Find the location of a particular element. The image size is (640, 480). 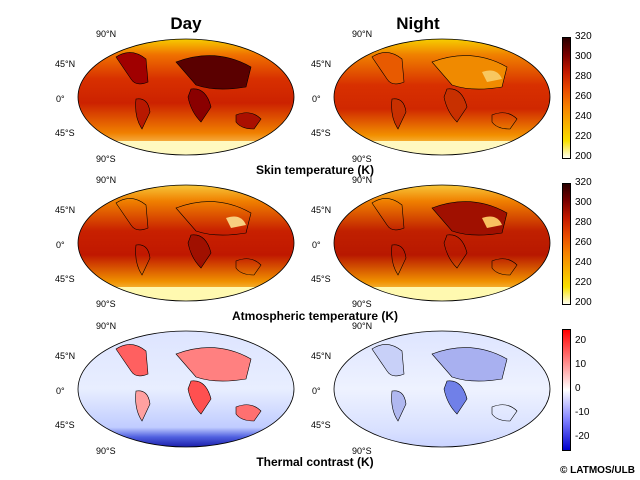

skin-colorbar is located at coordinates (566, 98).